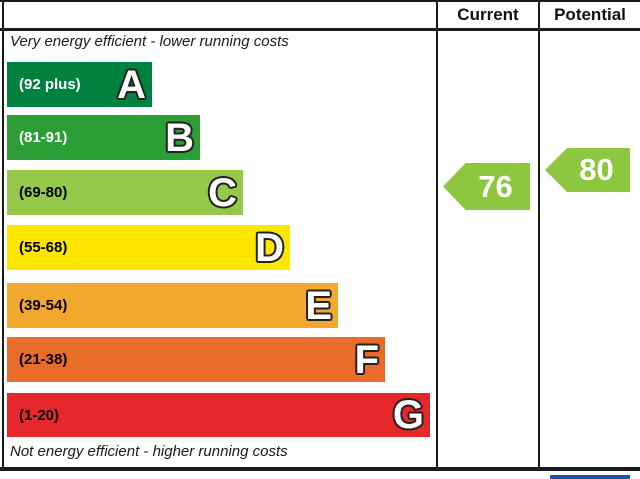 This screenshot has height=479, width=640. I want to click on band-letter: E, so click(318, 305).